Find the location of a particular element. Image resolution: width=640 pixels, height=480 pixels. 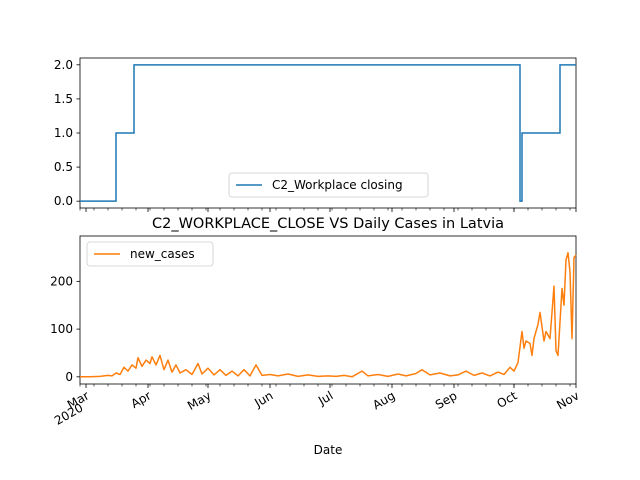

bottom-legend-label: new_cases is located at coordinates (162, 254).